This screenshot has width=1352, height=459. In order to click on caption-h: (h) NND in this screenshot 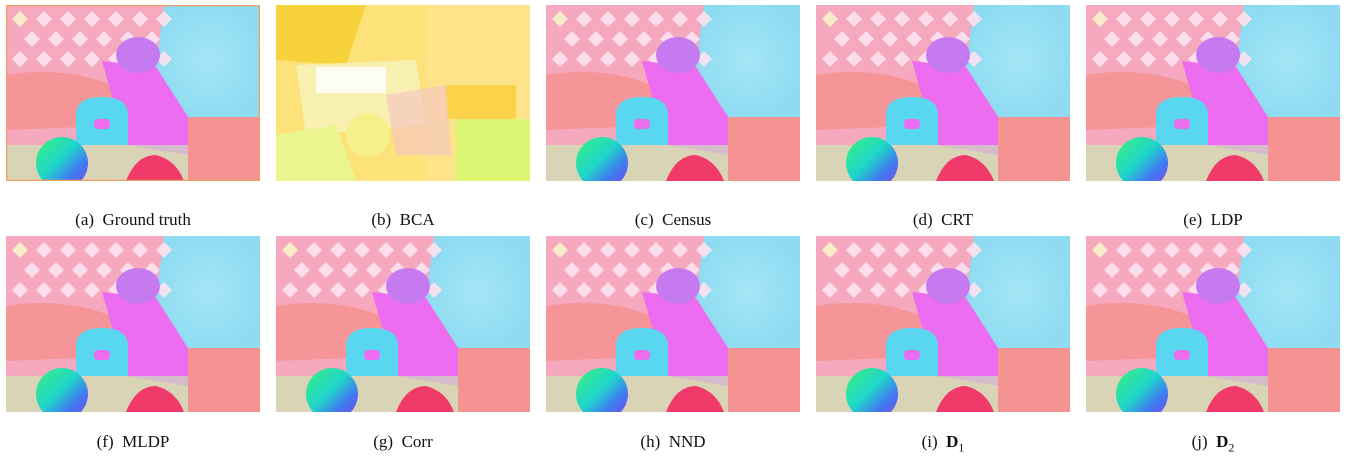, I will do `click(673, 442)`.